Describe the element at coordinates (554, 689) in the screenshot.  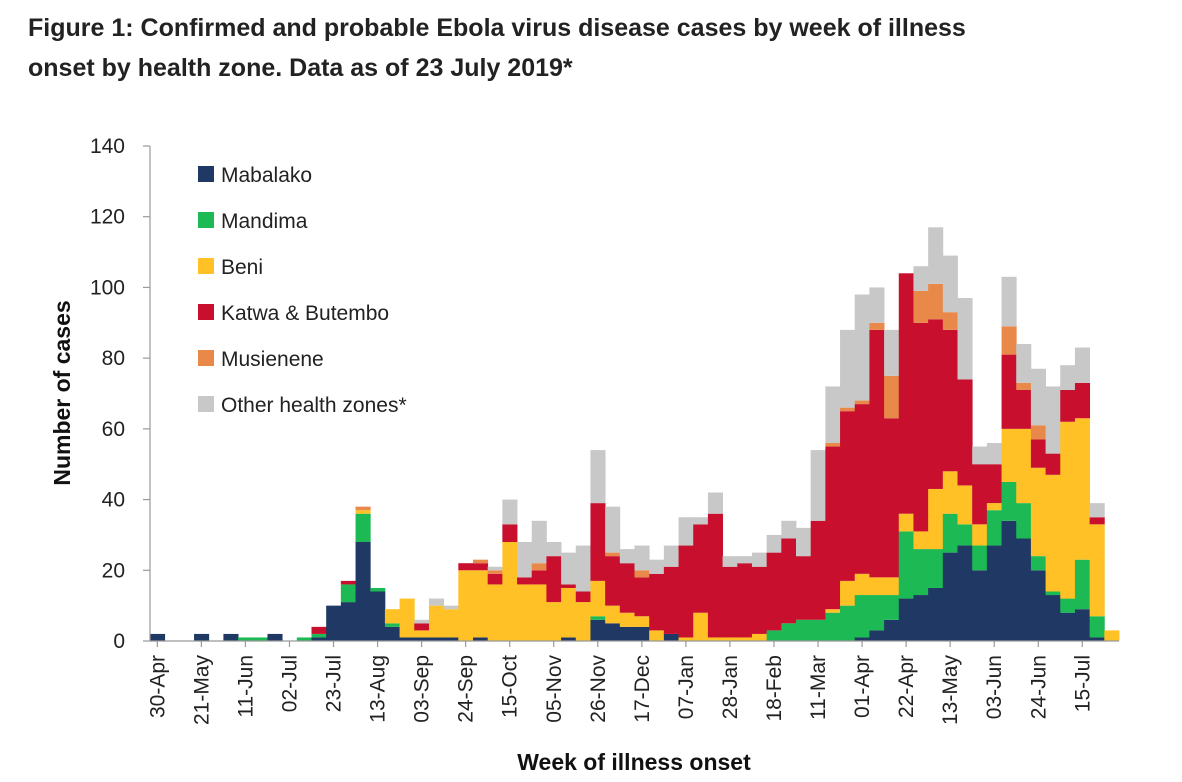
I see `x-tick-label: 05-Nov` at that location.